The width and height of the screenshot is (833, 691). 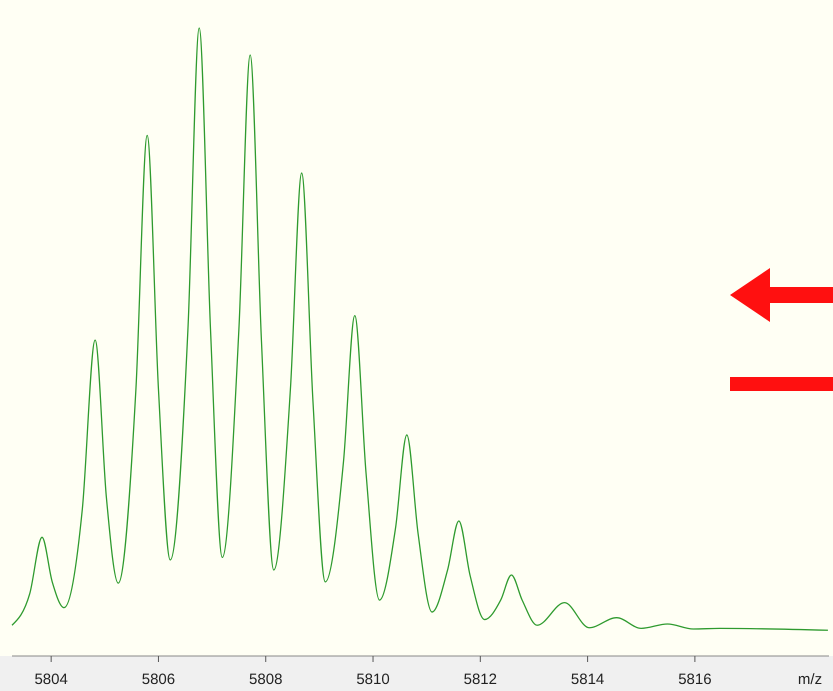 I want to click on x-tick-label: 5804, so click(x=51, y=679).